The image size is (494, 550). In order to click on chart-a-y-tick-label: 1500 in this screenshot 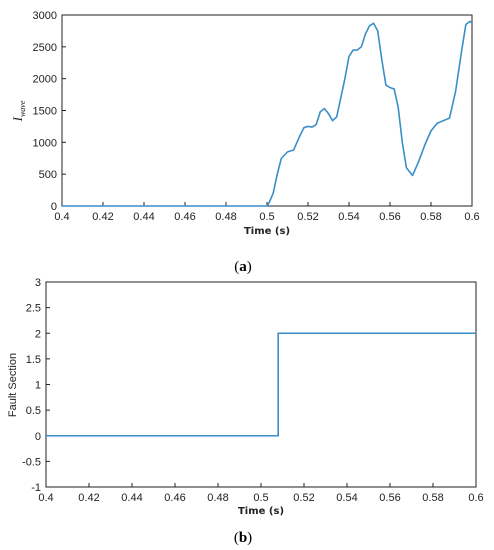, I will do `click(45, 112)`.